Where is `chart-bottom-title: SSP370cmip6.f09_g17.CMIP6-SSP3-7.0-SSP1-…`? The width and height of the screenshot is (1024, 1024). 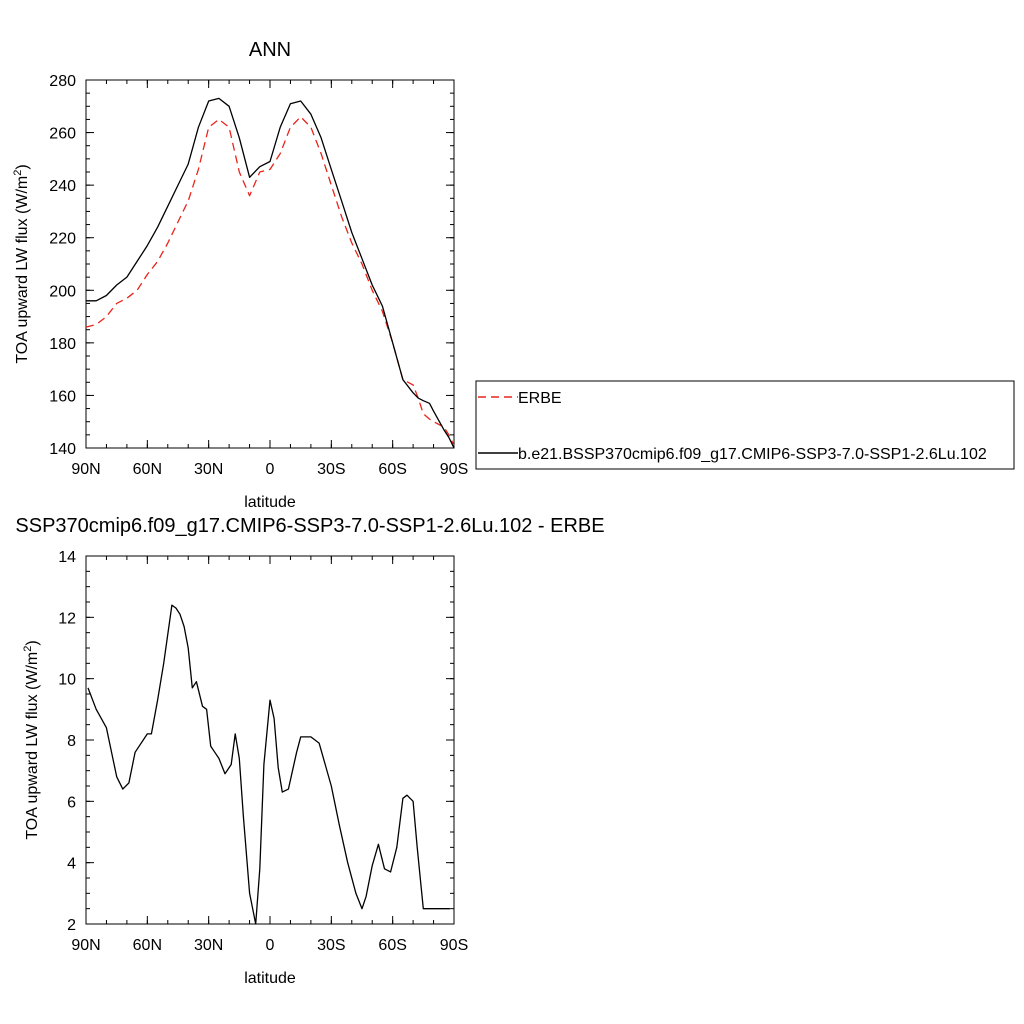
chart-bottom-title: SSP370cmip6.f09_g17.CMIP6-SSP3-7.0-SSP1-… is located at coordinates (309, 526).